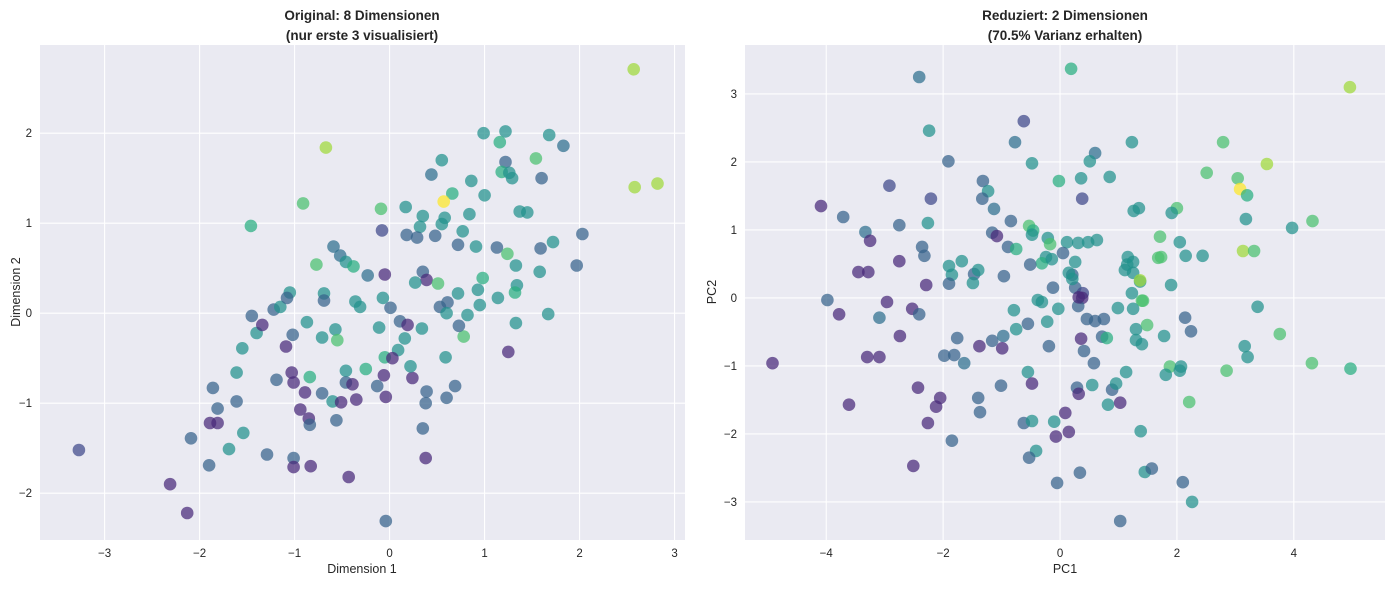 This screenshot has width=1390, height=590. Describe the element at coordinates (1065, 569) in the screenshot. I see `right-xaxis-label: PC1` at that location.